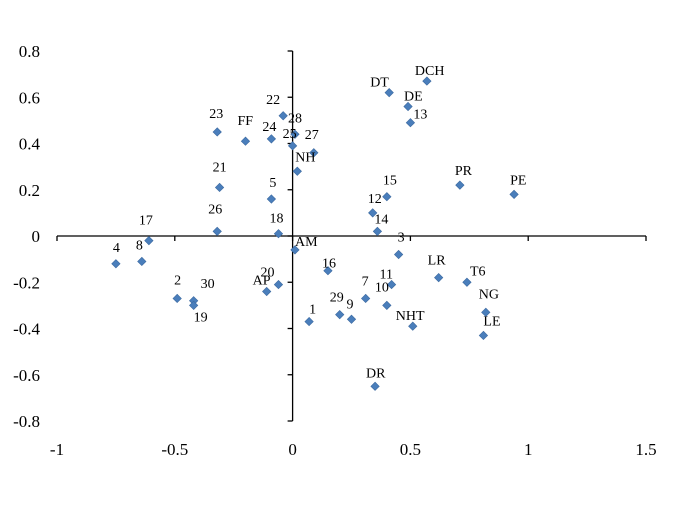  I want to click on x-tick-label: 0.5, so click(410, 449).